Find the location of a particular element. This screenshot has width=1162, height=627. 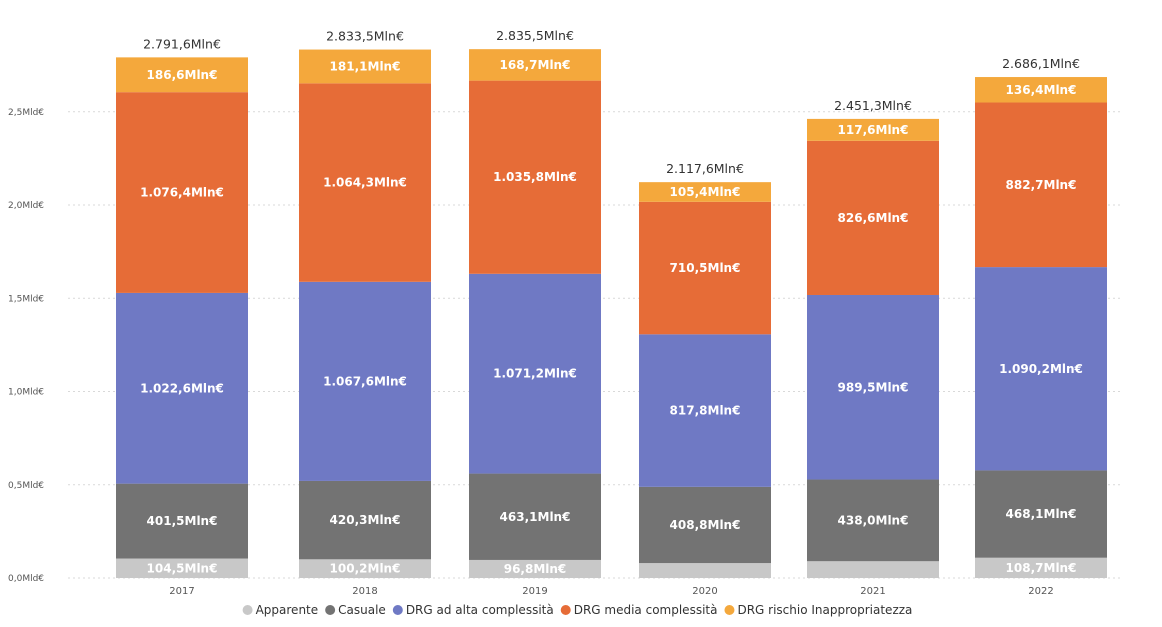

y-tick-label: 0,5Mld€ is located at coordinates (26, 486).